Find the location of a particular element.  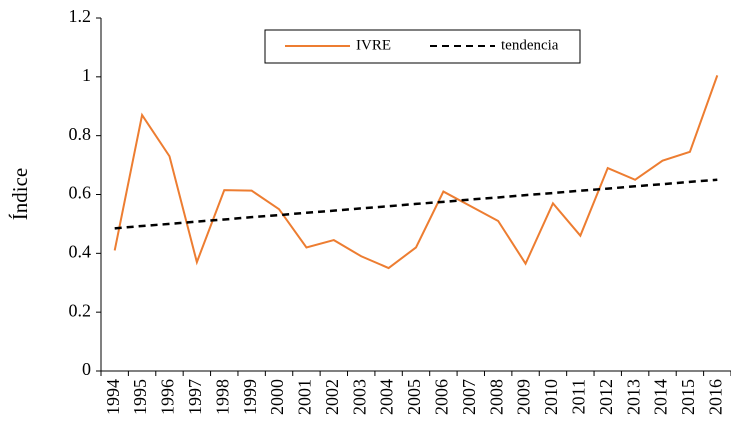

x-tick-label: 2016 is located at coordinates (715, 397).